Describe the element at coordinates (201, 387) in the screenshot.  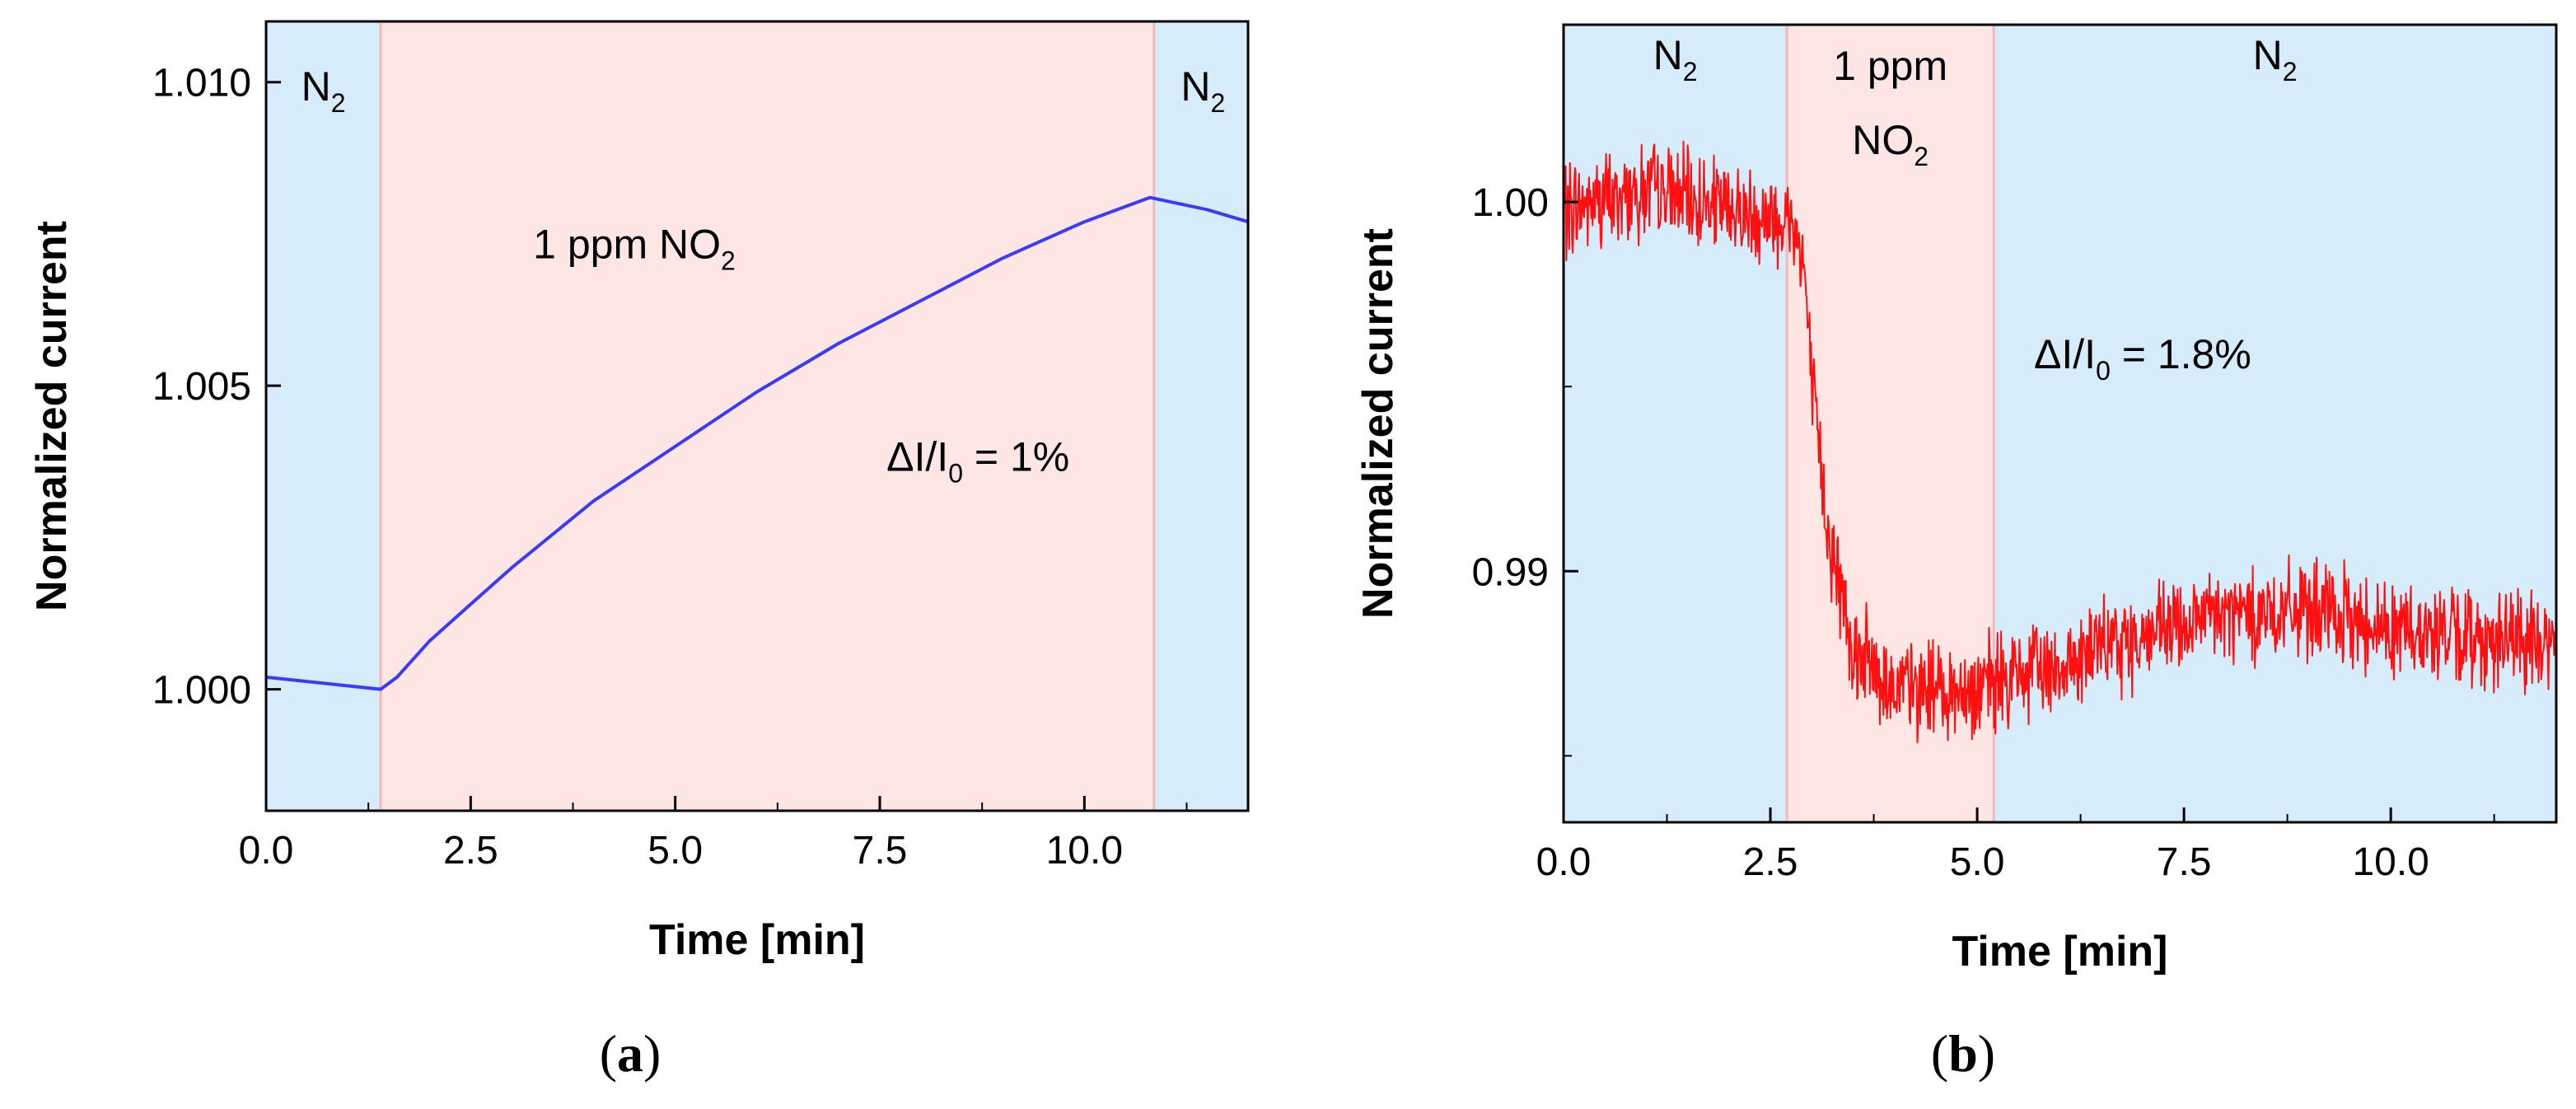
I see `y-tick-label: 1.005` at that location.